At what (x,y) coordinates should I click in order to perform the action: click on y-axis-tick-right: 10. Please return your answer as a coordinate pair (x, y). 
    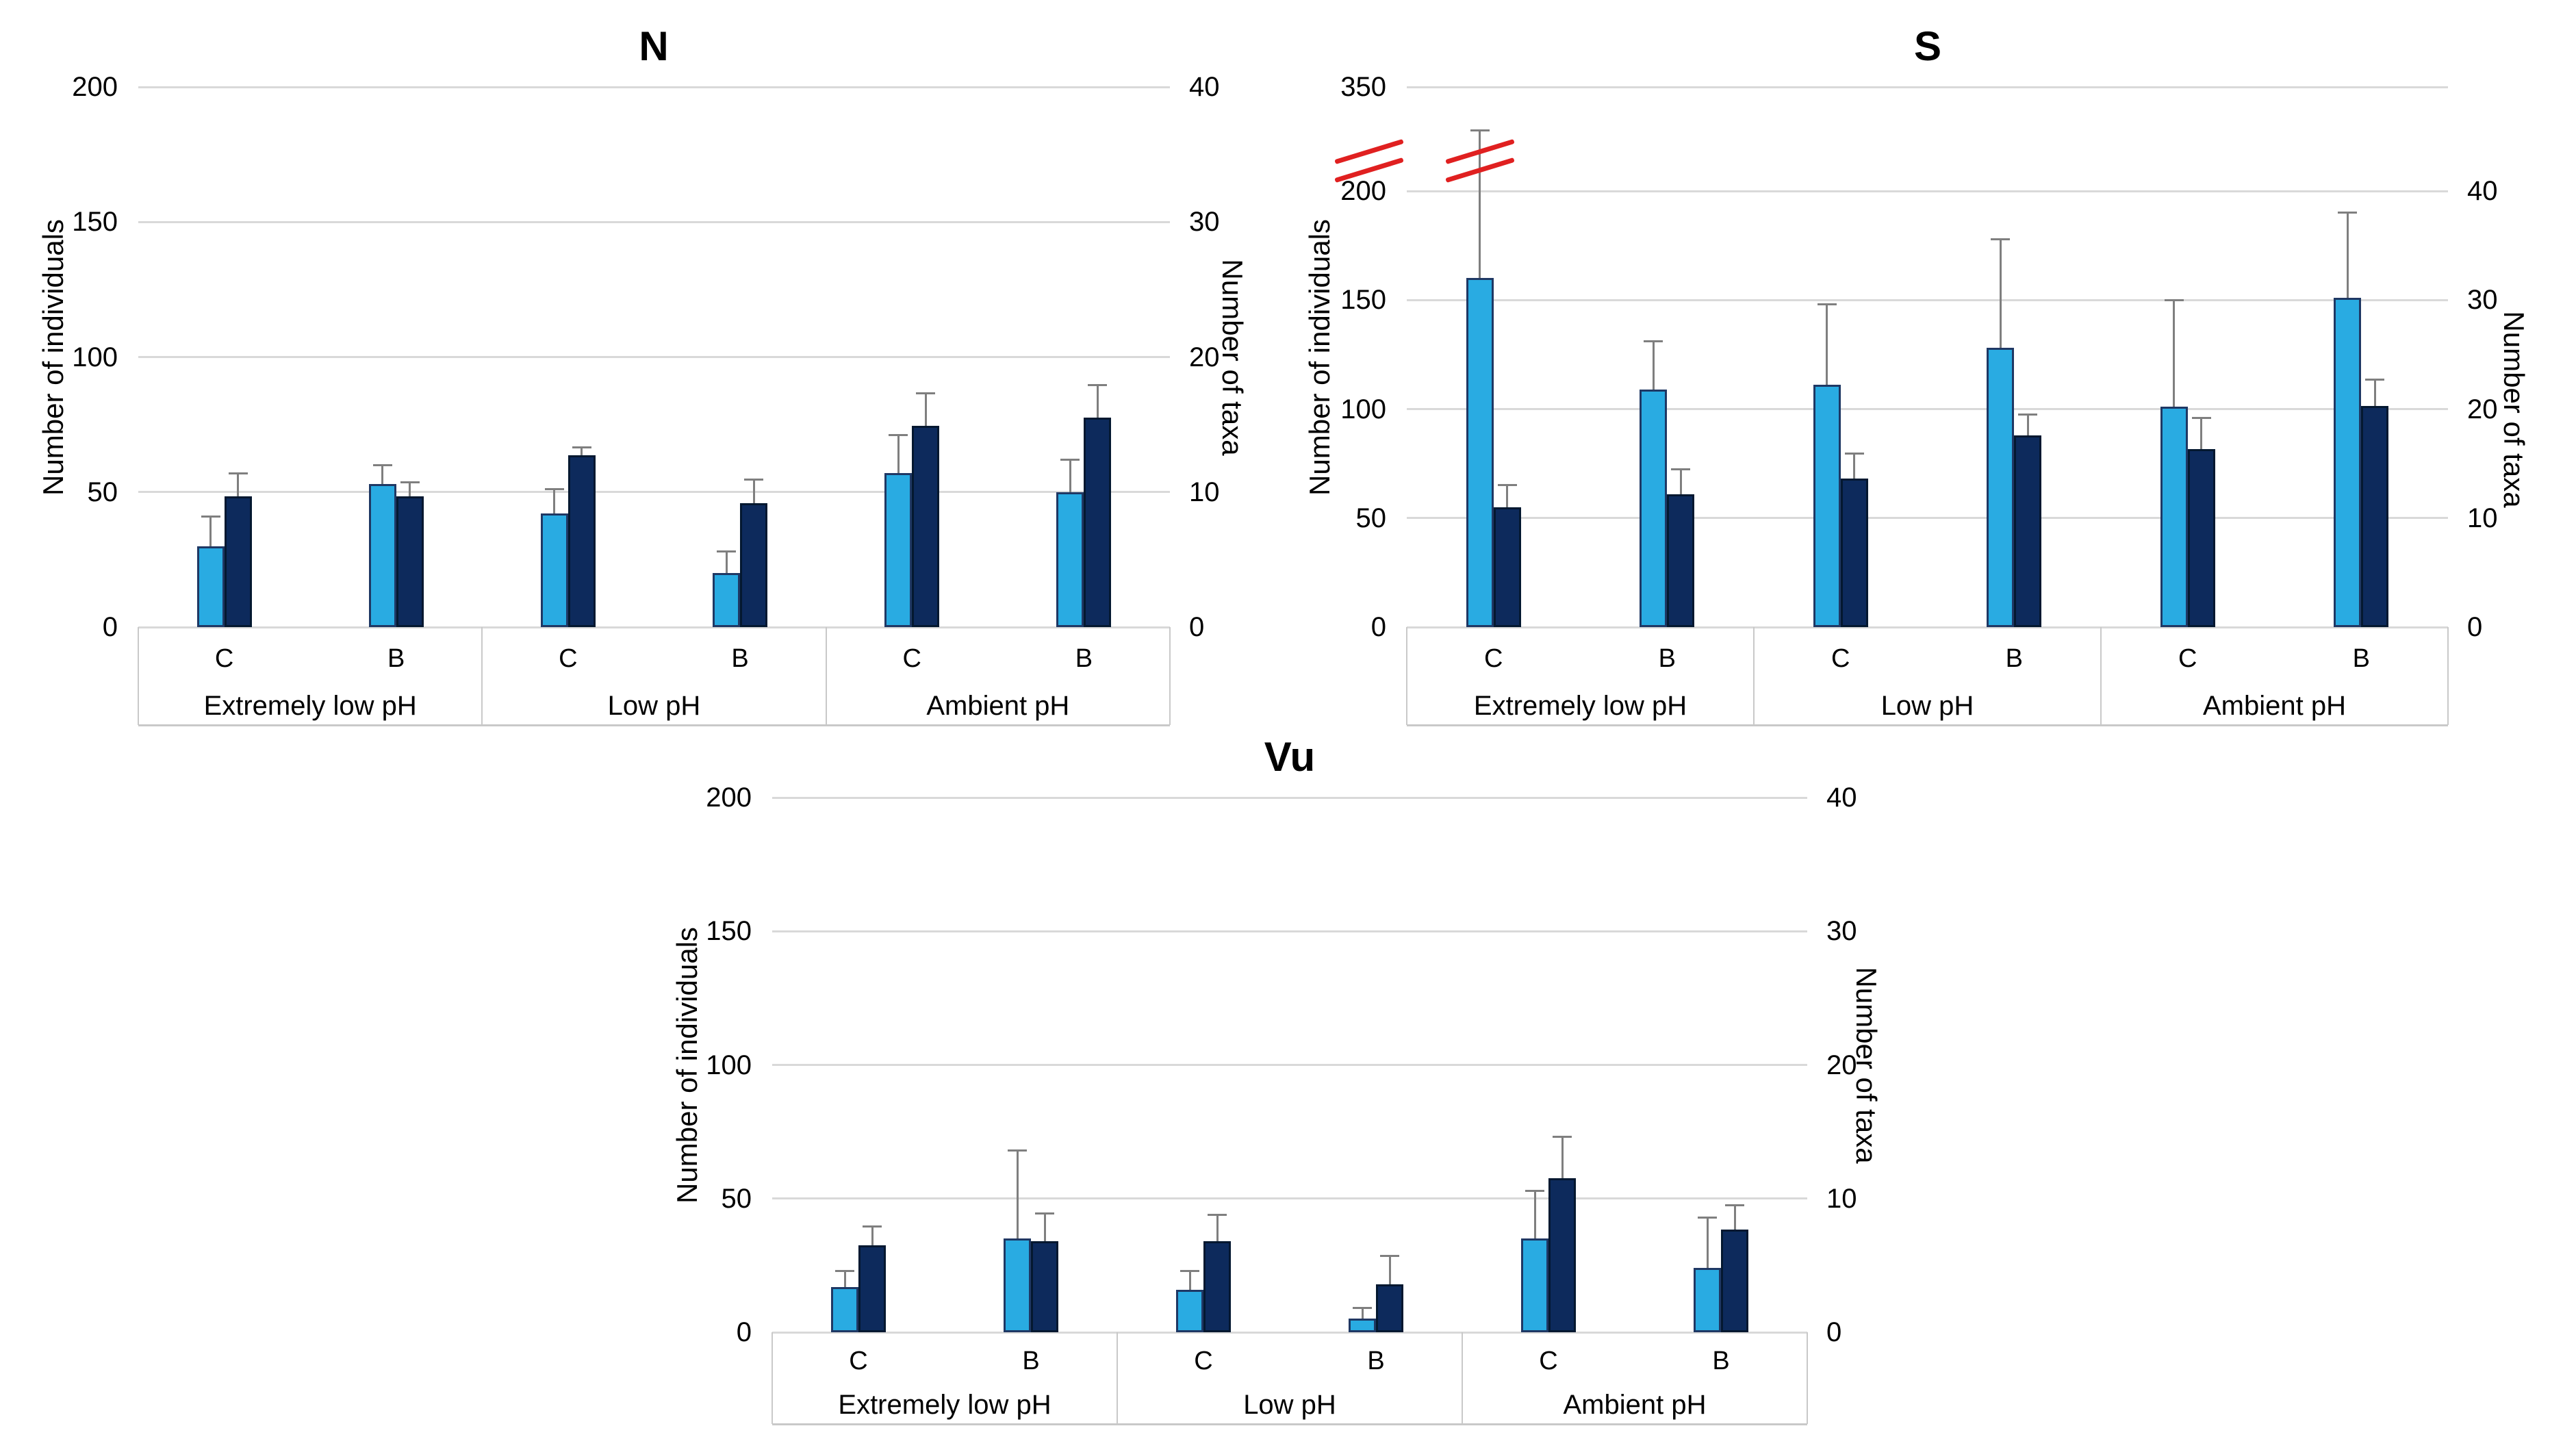
    Looking at the image, I should click on (1842, 1199).